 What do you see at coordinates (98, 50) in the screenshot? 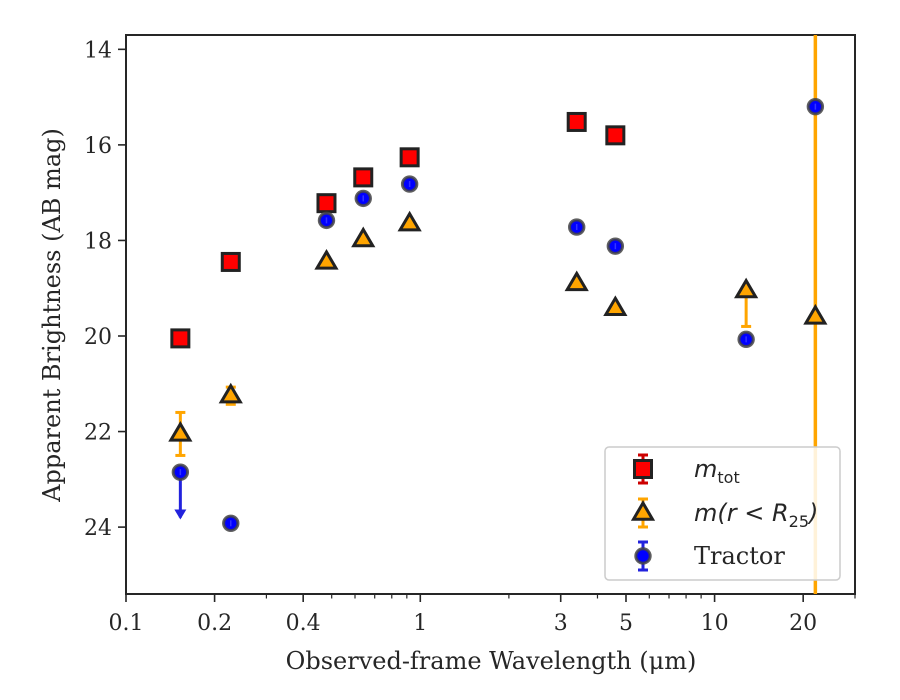
I see `y-tick-label: 14` at bounding box center [98, 50].